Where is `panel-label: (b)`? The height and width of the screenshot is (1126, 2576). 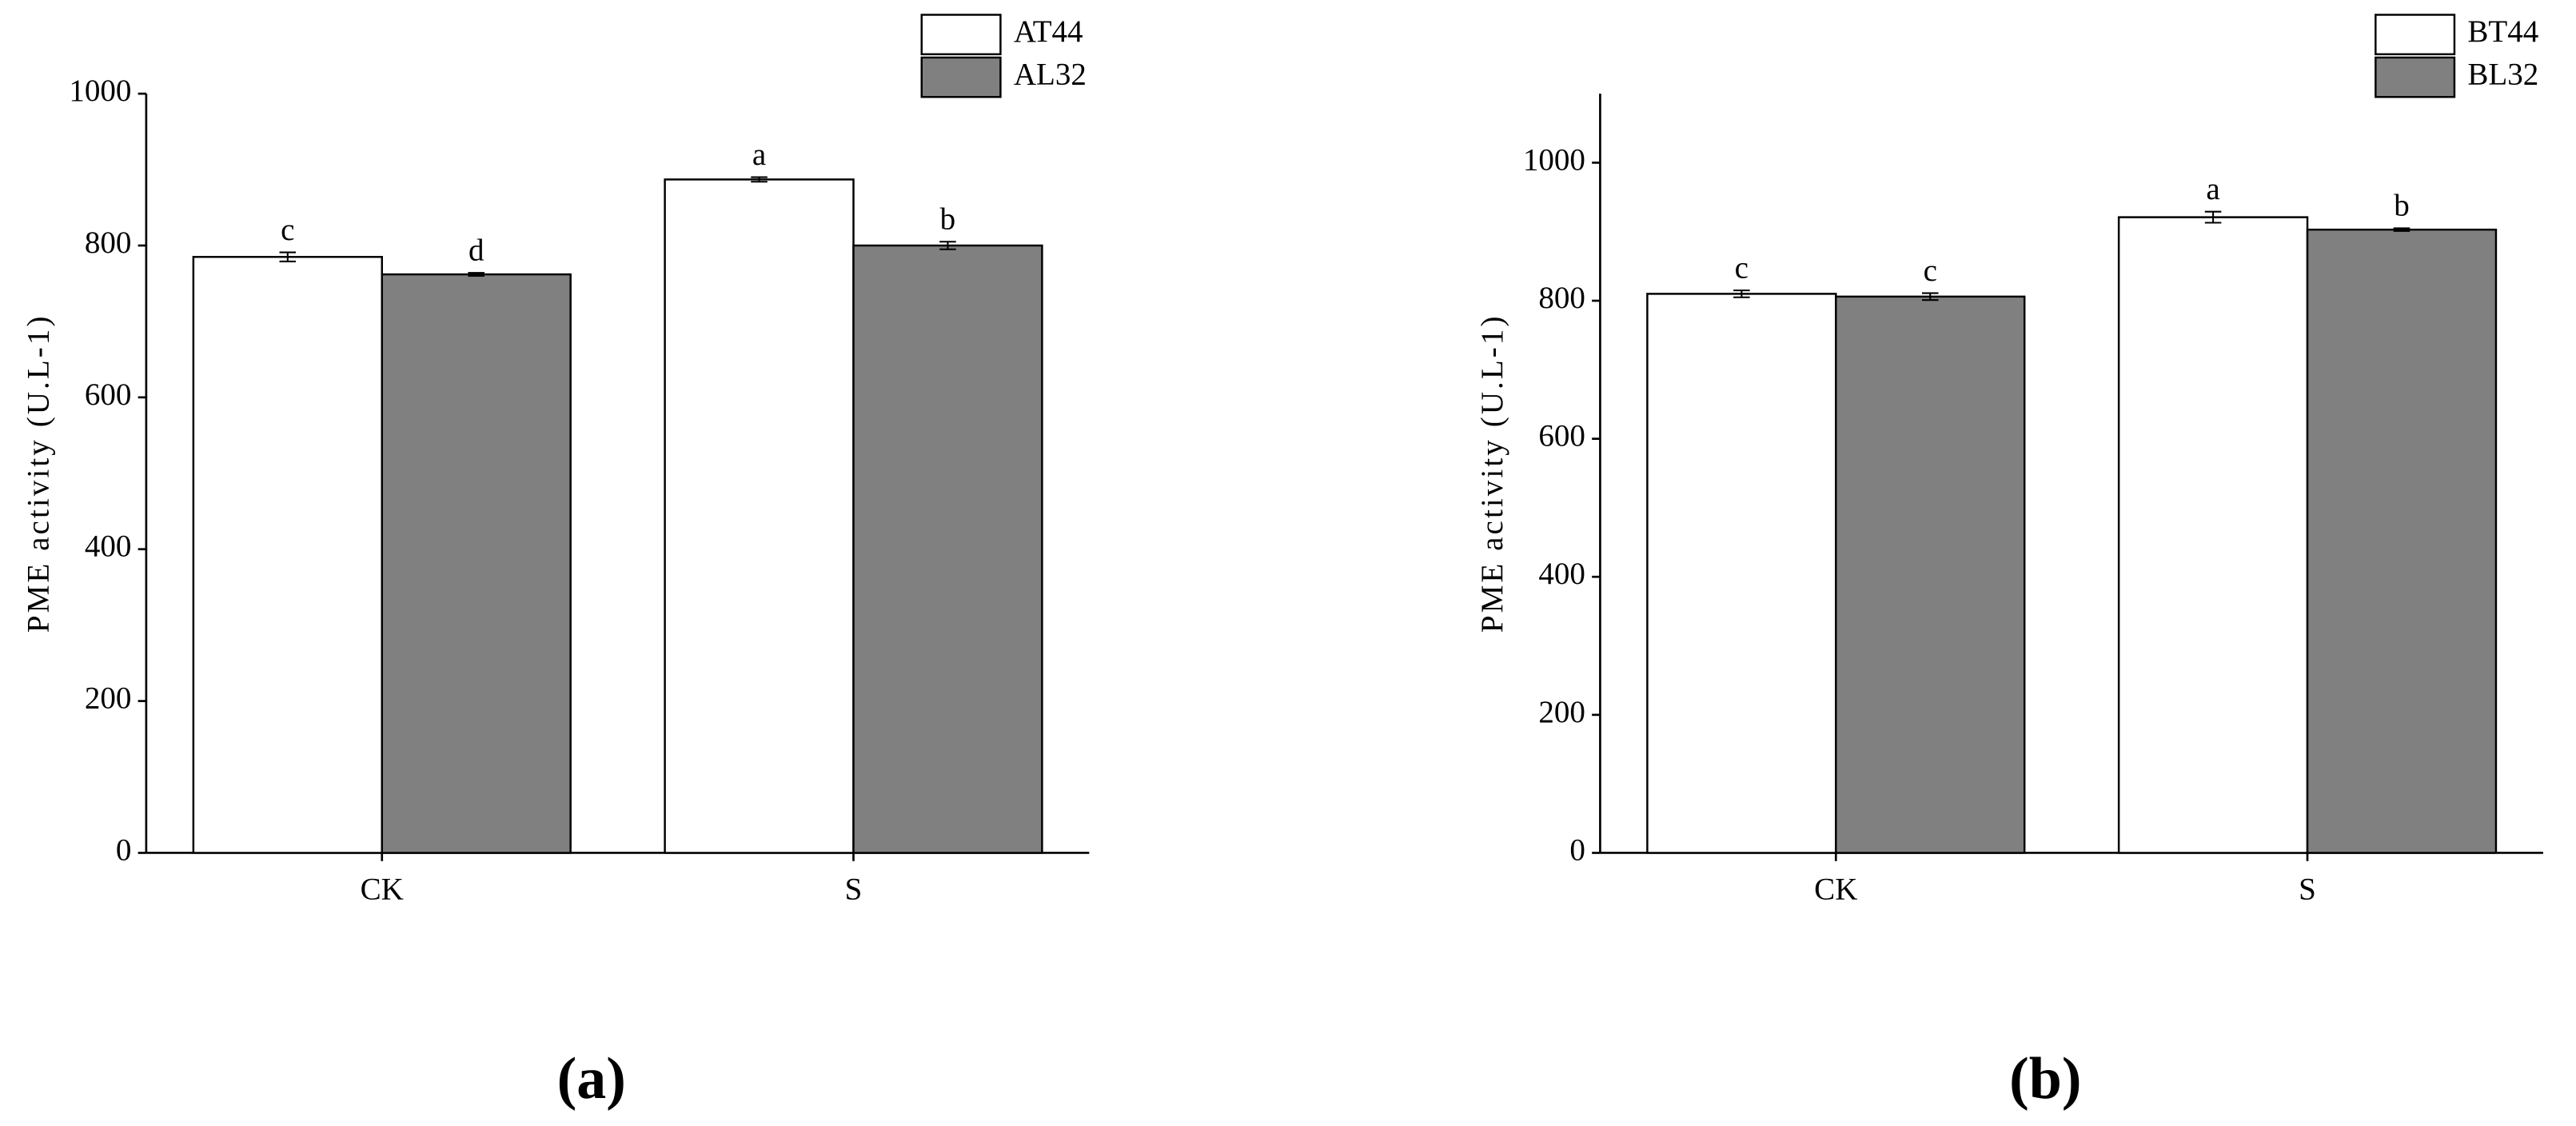
panel-label: (b) is located at coordinates (2045, 1079).